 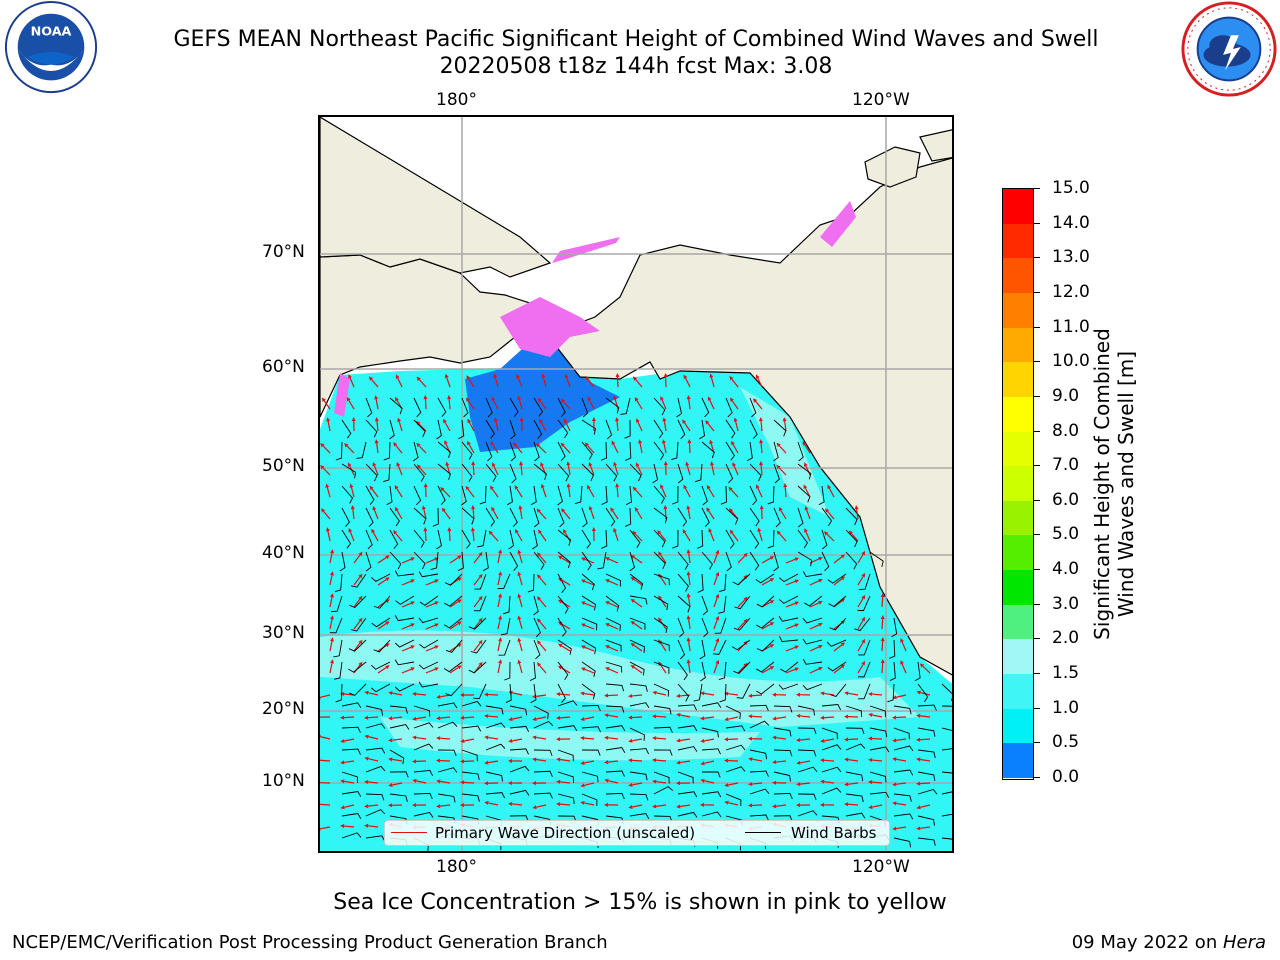 I want to click on colorbar-label-line2: Wind Waves and Swell [m], so click(x=1126, y=484).